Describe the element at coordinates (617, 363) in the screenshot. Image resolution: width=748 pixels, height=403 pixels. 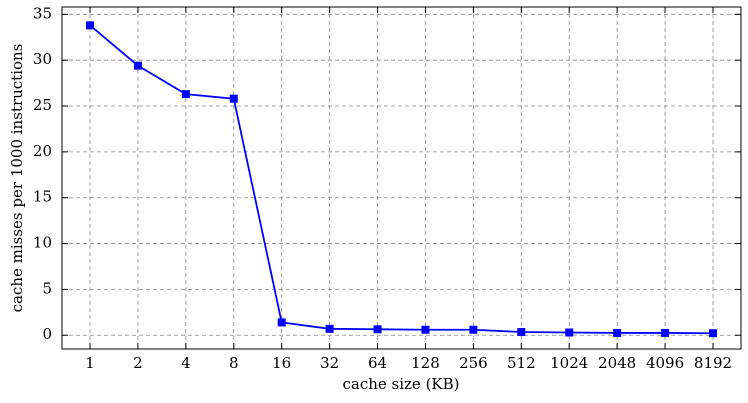
I see `x-tick-label: 2048` at that location.